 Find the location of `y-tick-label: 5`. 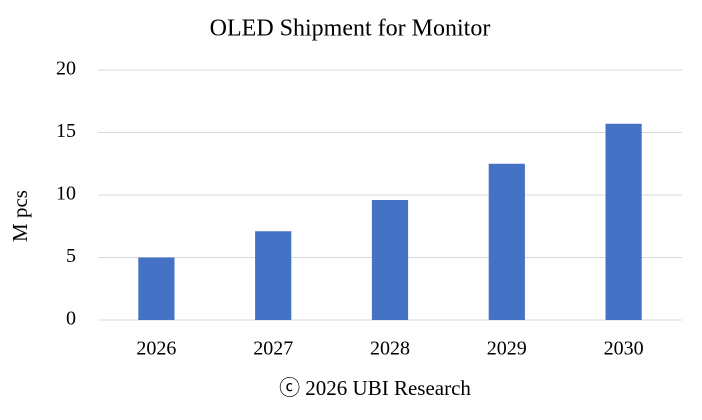

y-tick-label: 5 is located at coordinates (71, 256).